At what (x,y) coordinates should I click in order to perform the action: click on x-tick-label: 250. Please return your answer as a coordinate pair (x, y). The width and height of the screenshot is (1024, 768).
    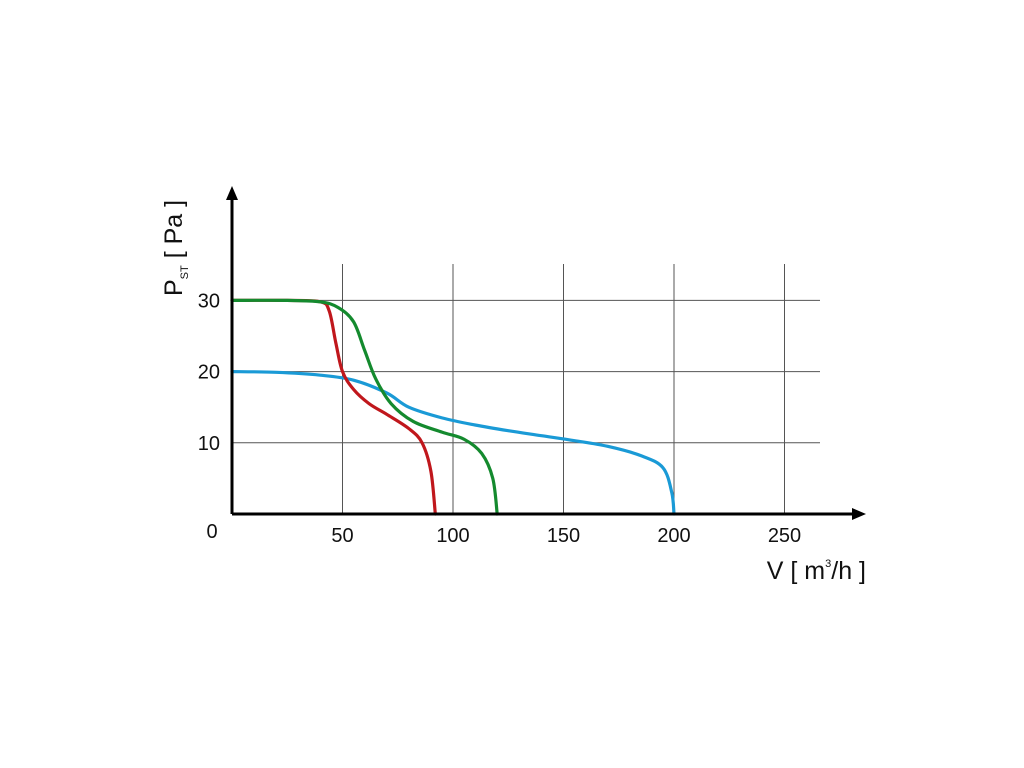
    Looking at the image, I should click on (784, 536).